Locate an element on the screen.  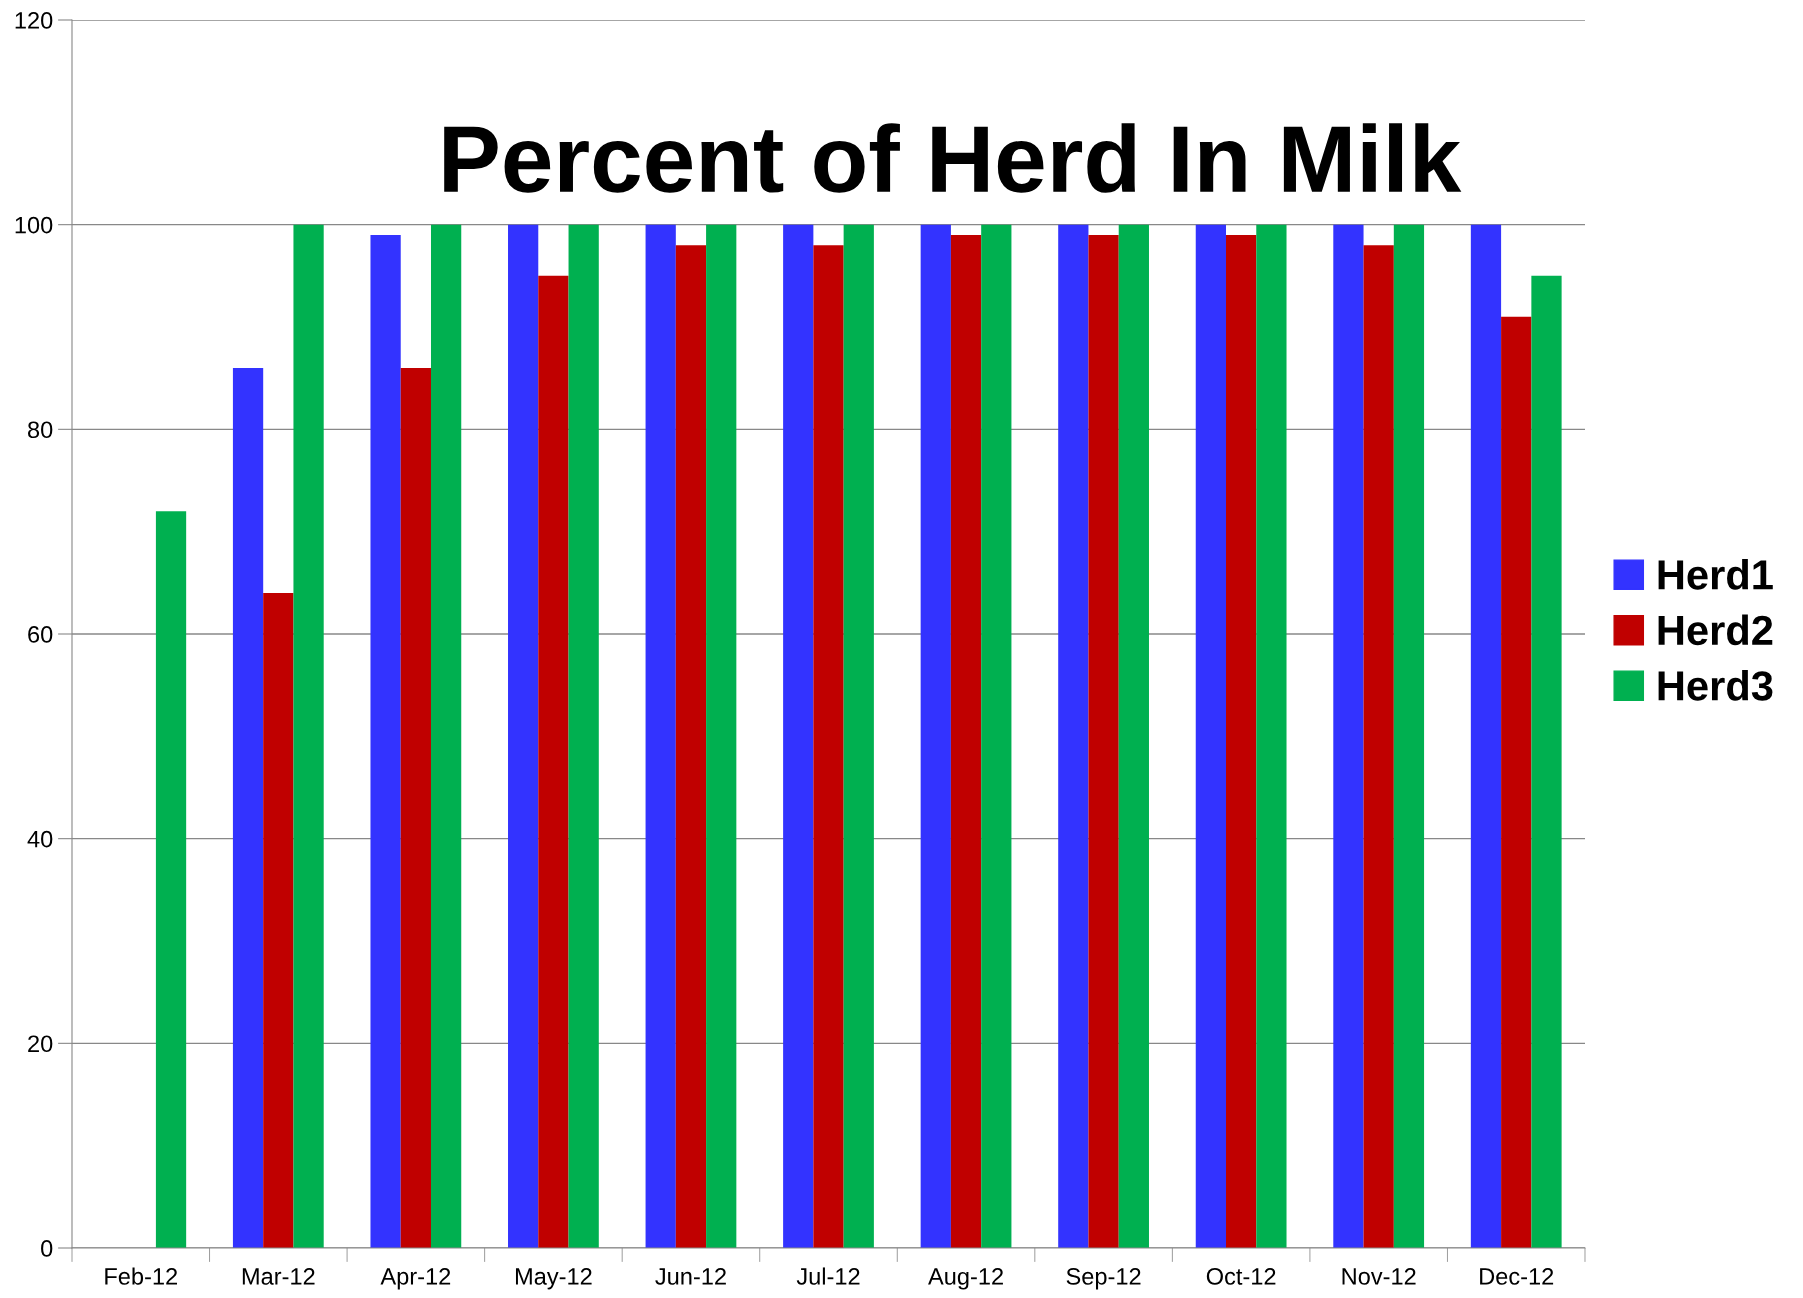
x-tick-label: Dec-12 is located at coordinates (1517, 1276).